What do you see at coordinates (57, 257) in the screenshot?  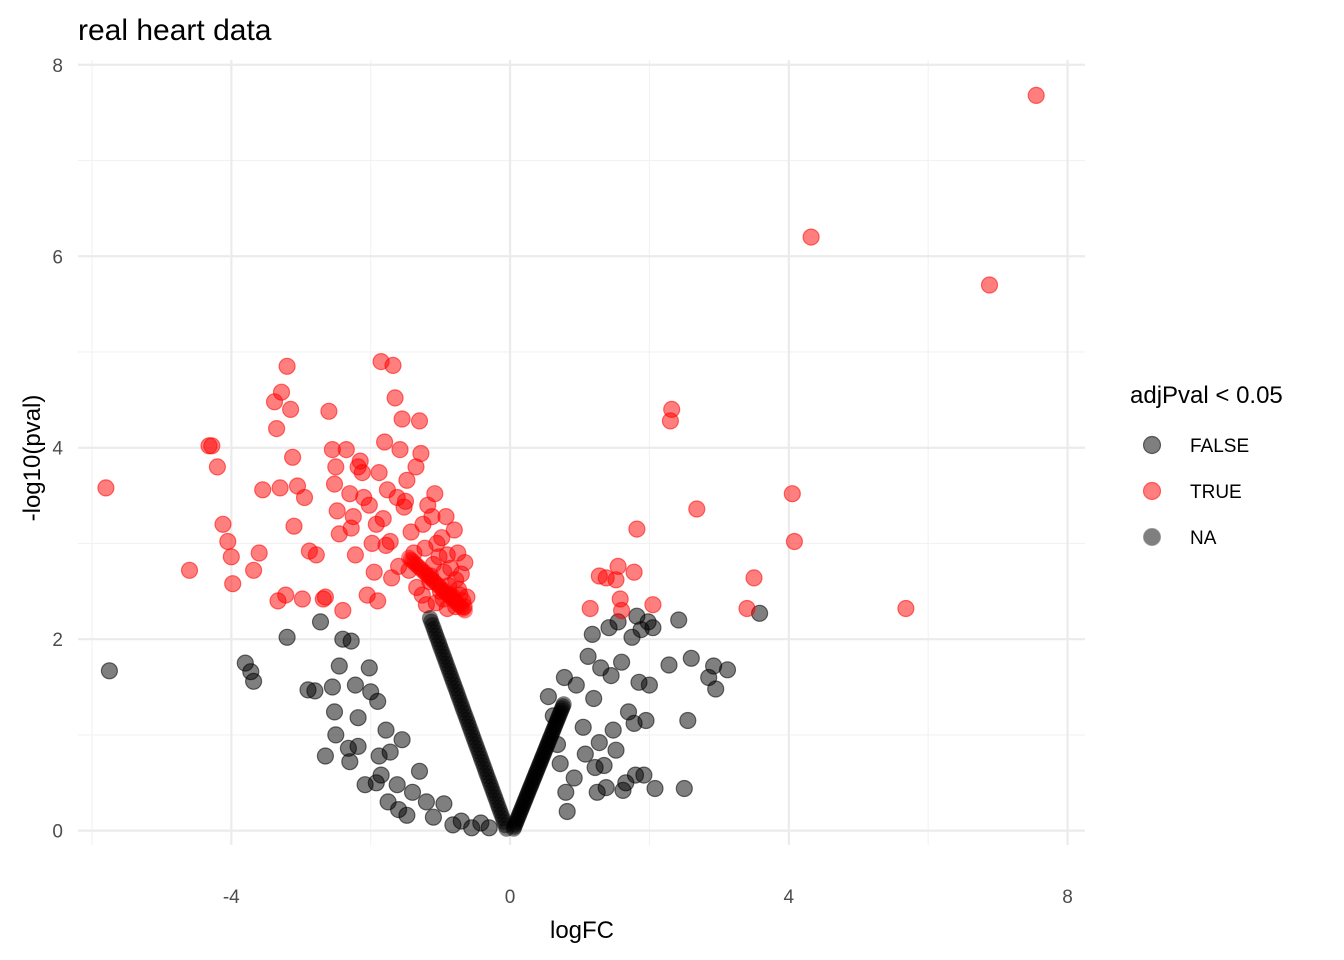 I see `y-tick-label: 6` at bounding box center [57, 257].